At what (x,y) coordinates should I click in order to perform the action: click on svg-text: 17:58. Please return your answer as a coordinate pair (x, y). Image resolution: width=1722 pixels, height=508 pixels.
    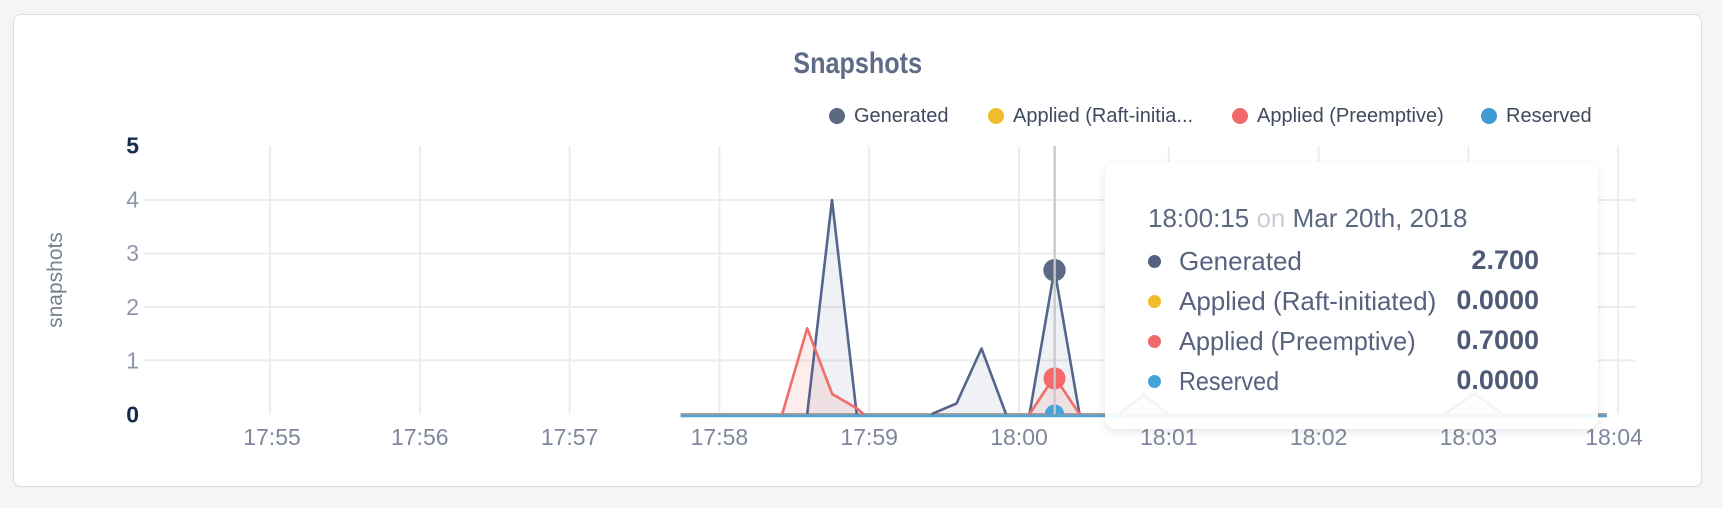
    Looking at the image, I should click on (720, 437).